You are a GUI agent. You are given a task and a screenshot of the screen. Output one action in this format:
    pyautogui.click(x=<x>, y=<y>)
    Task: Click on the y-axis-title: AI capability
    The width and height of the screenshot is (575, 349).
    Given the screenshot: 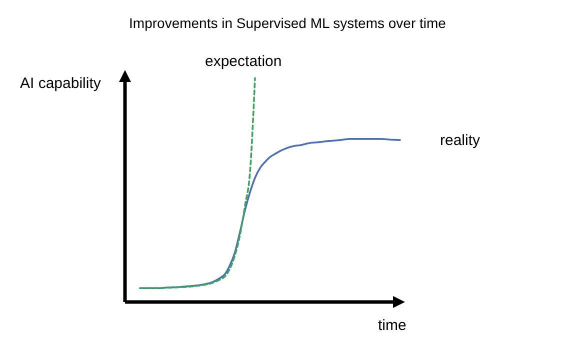 What is the action you would take?
    pyautogui.click(x=61, y=83)
    